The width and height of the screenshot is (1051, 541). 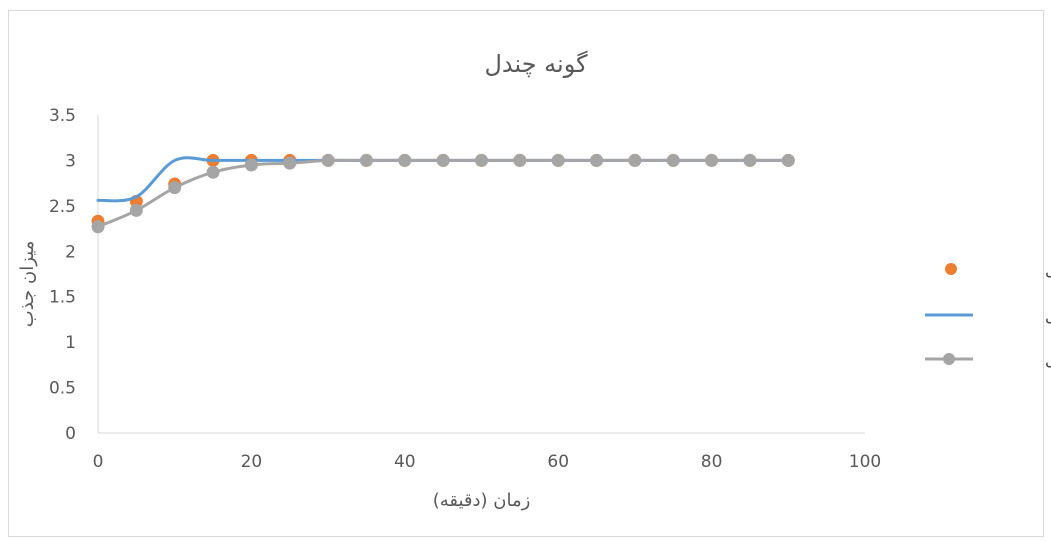 What do you see at coordinates (1048, 360) in the screenshot?
I see `legend-label: ریشه چندل` at bounding box center [1048, 360].